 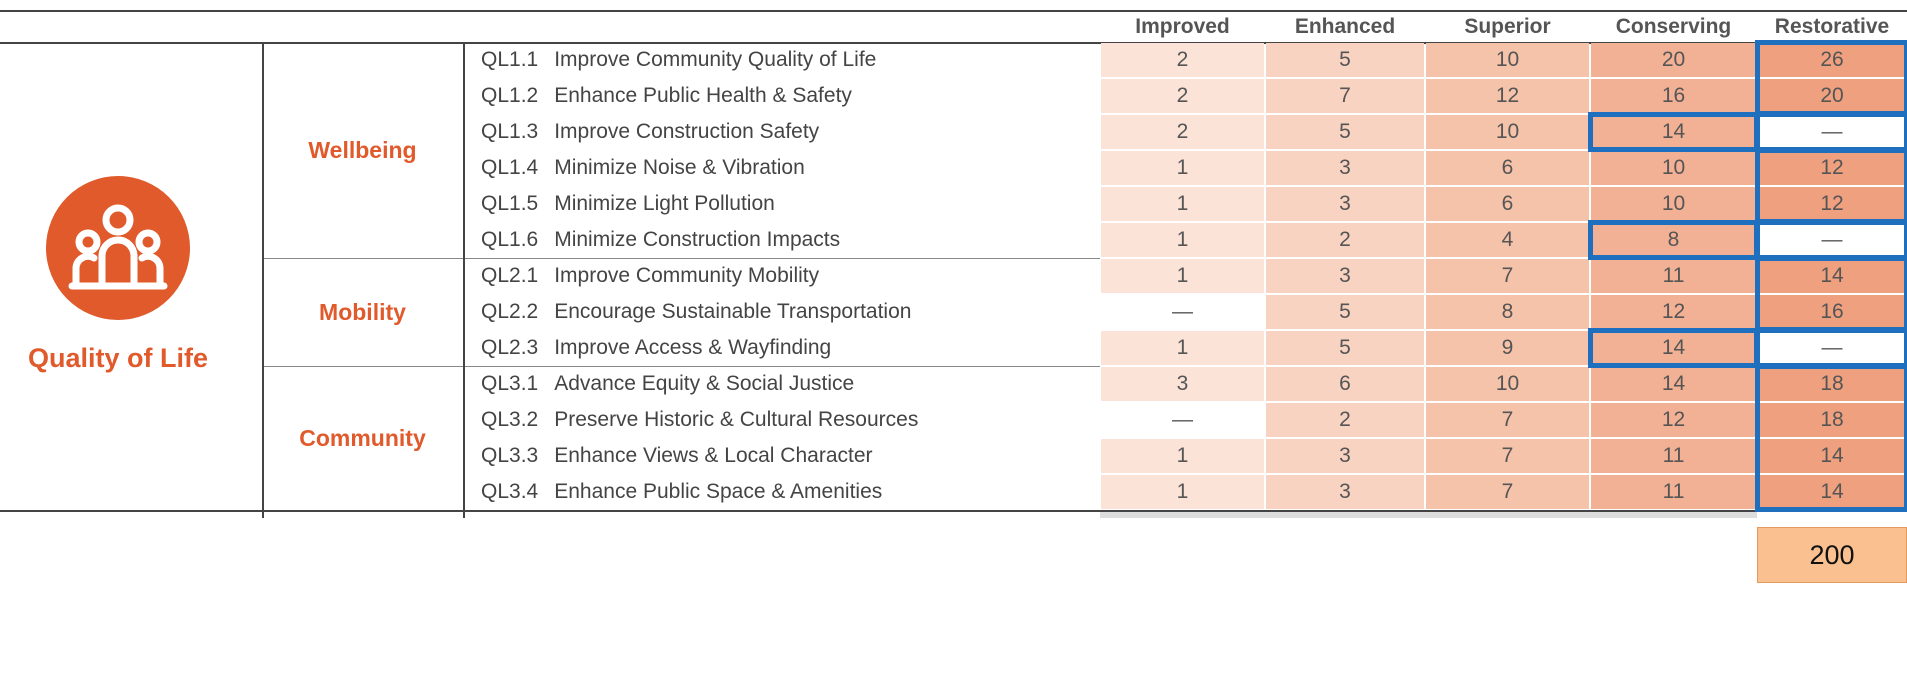 What do you see at coordinates (704, 383) in the screenshot?
I see `item-name: Advance Equity & Social Justice` at bounding box center [704, 383].